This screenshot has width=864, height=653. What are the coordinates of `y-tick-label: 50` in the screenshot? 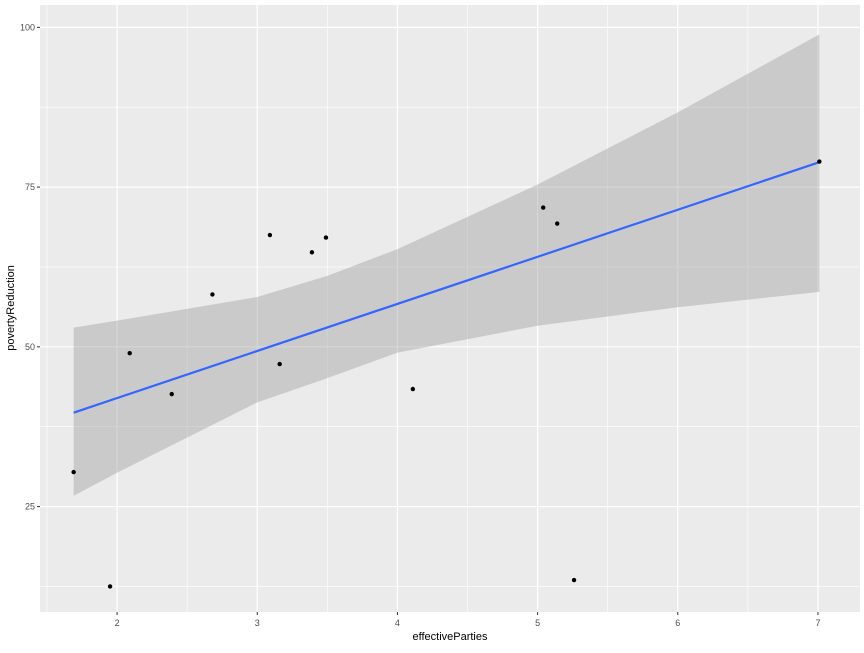 It's located at (30, 347).